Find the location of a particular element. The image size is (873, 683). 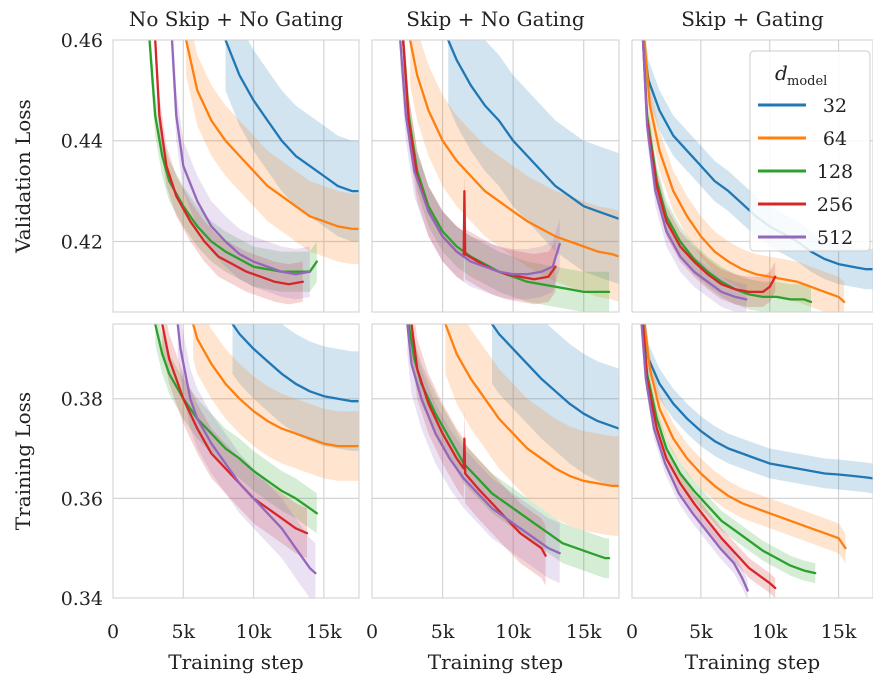

y-tick-label: 0.38 is located at coordinates (82, 400).